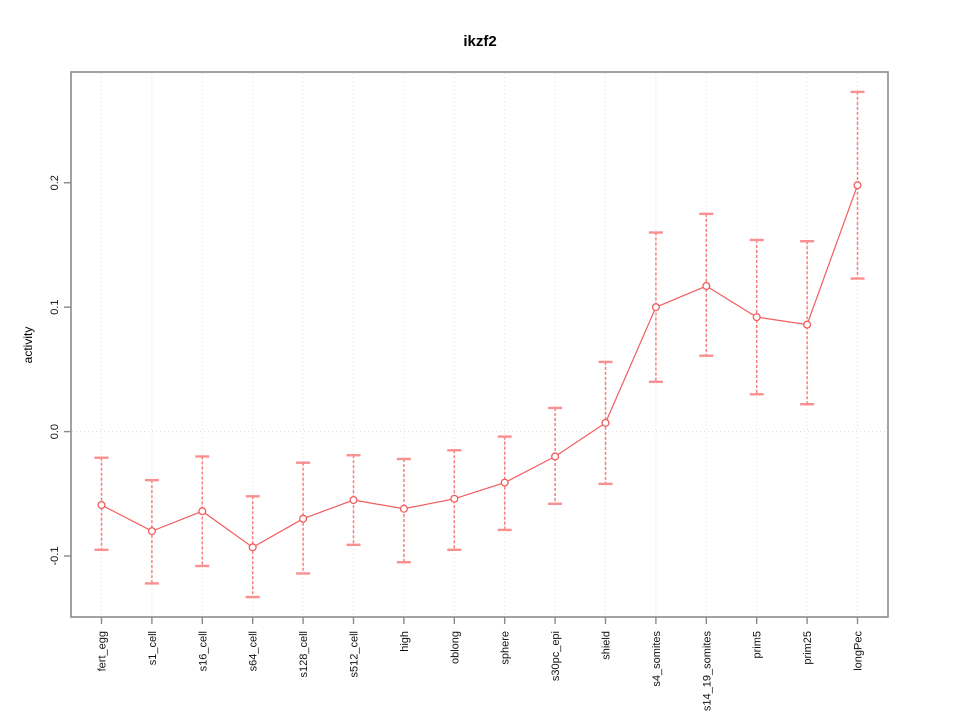  I want to click on x-tick-label: shield, so click(607, 645).